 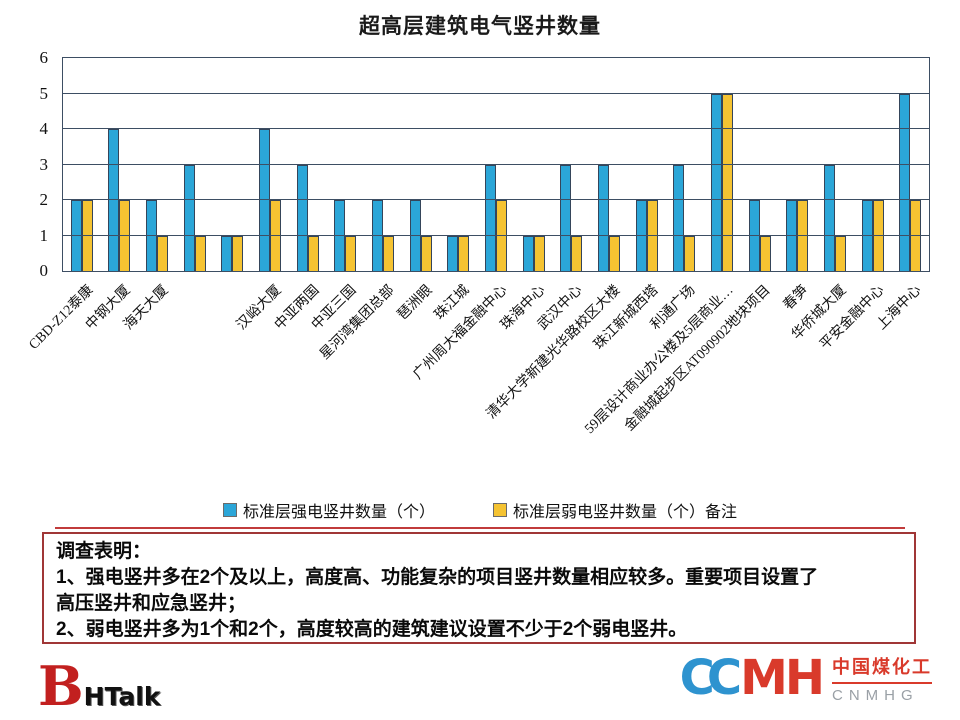 I want to click on y-axis: 0 1 2 3 4 5 6, so click(x=28, y=164).